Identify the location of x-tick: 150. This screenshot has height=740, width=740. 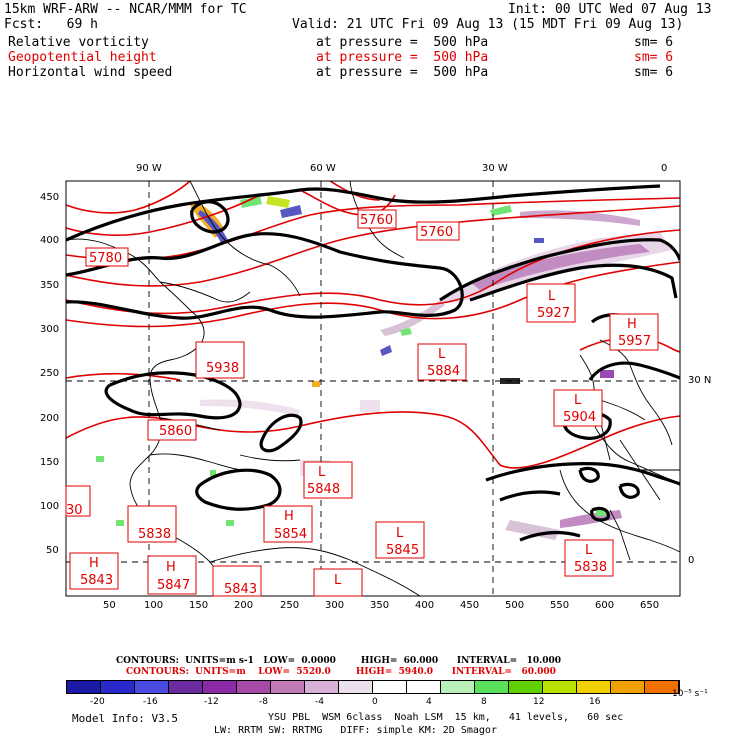
(199, 605).